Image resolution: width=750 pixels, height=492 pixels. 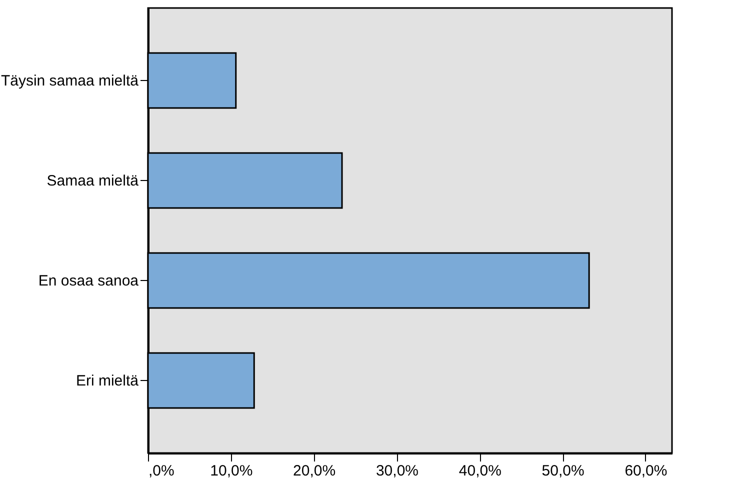 What do you see at coordinates (563, 471) in the screenshot?
I see `x-tick-label: 50,0%` at bounding box center [563, 471].